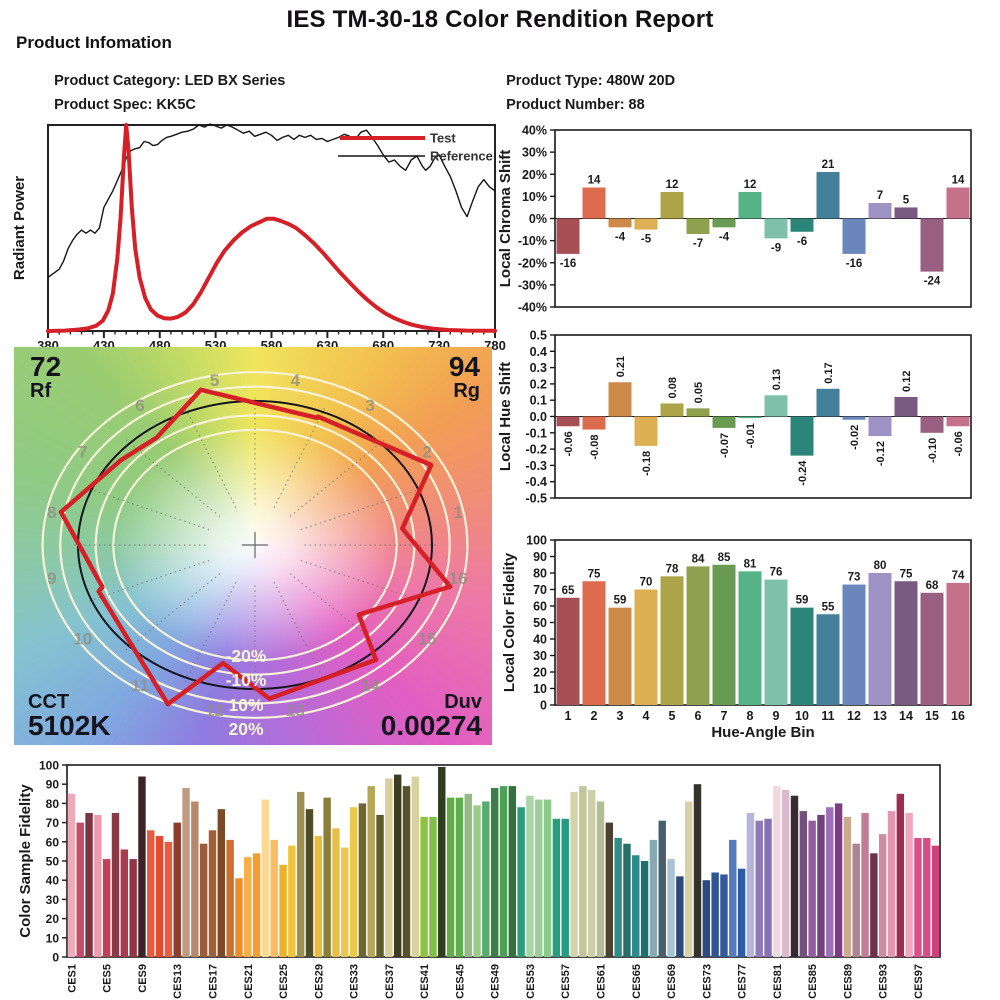 The height and width of the screenshot is (1000, 1000). What do you see at coordinates (117, 81) in the screenshot?
I see `product-category-label: Product Category:` at bounding box center [117, 81].